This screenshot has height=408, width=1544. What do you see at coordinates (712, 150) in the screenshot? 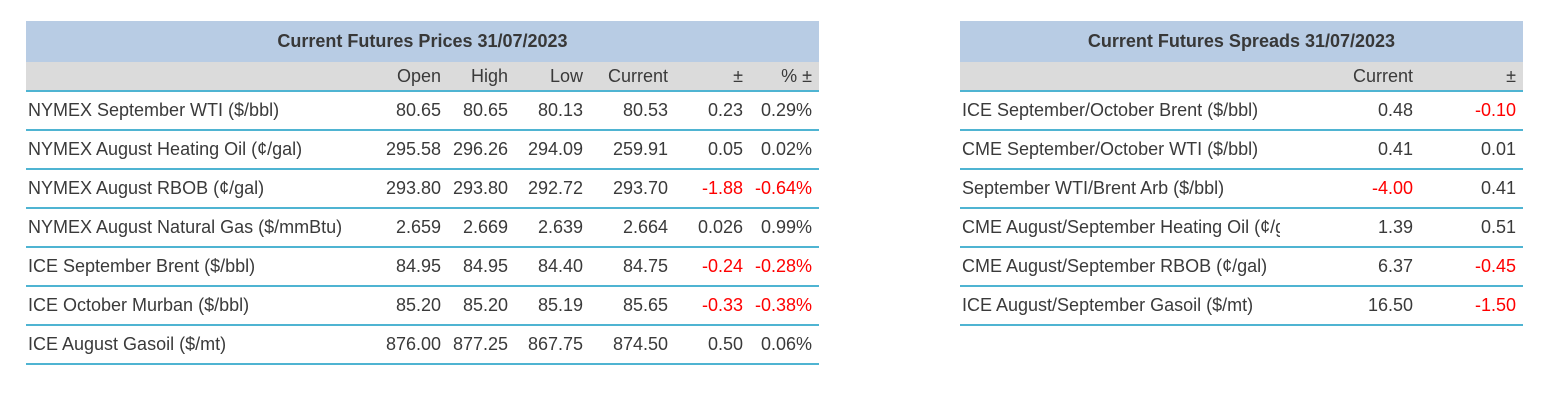
I see `change-value: 0.05` at bounding box center [712, 150].